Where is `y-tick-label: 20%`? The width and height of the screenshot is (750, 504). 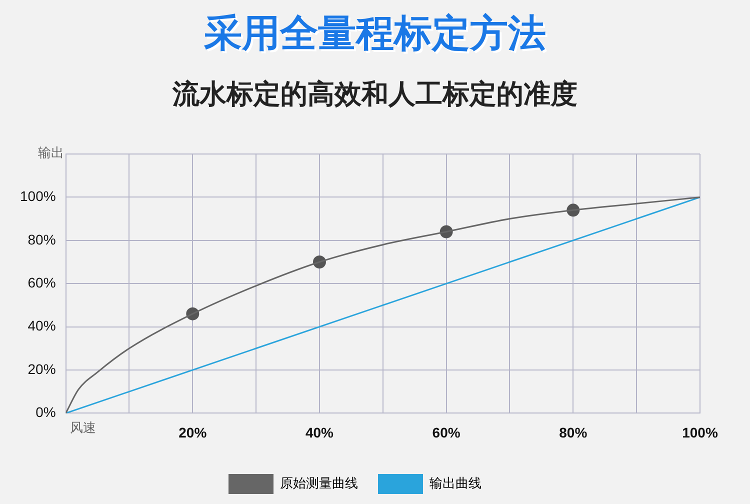
y-tick-label: 20% is located at coordinates (42, 368).